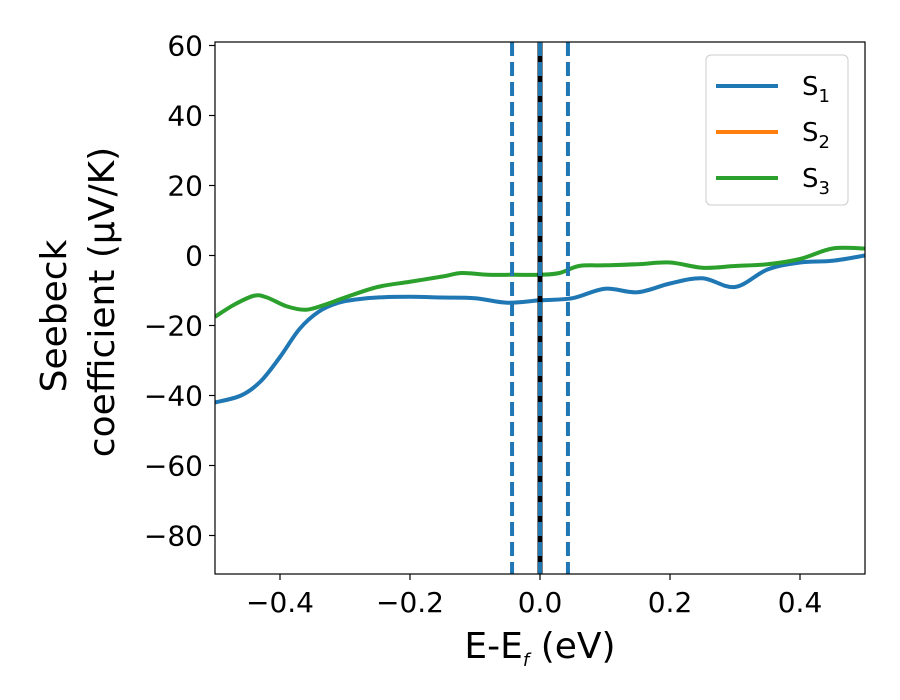  Describe the element at coordinates (816, 135) in the screenshot. I see `legend-label-2: S2` at that location.